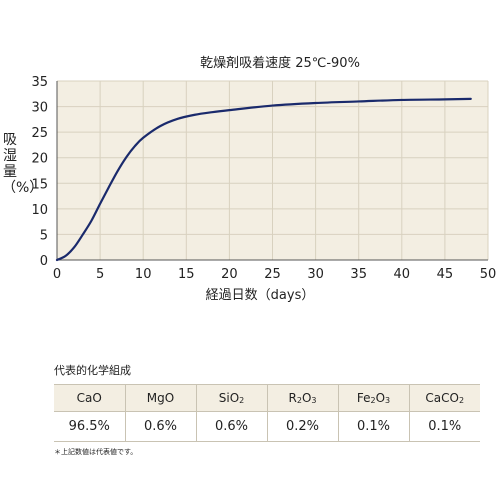  I want to click on x-tick-label: 5, so click(100, 274).